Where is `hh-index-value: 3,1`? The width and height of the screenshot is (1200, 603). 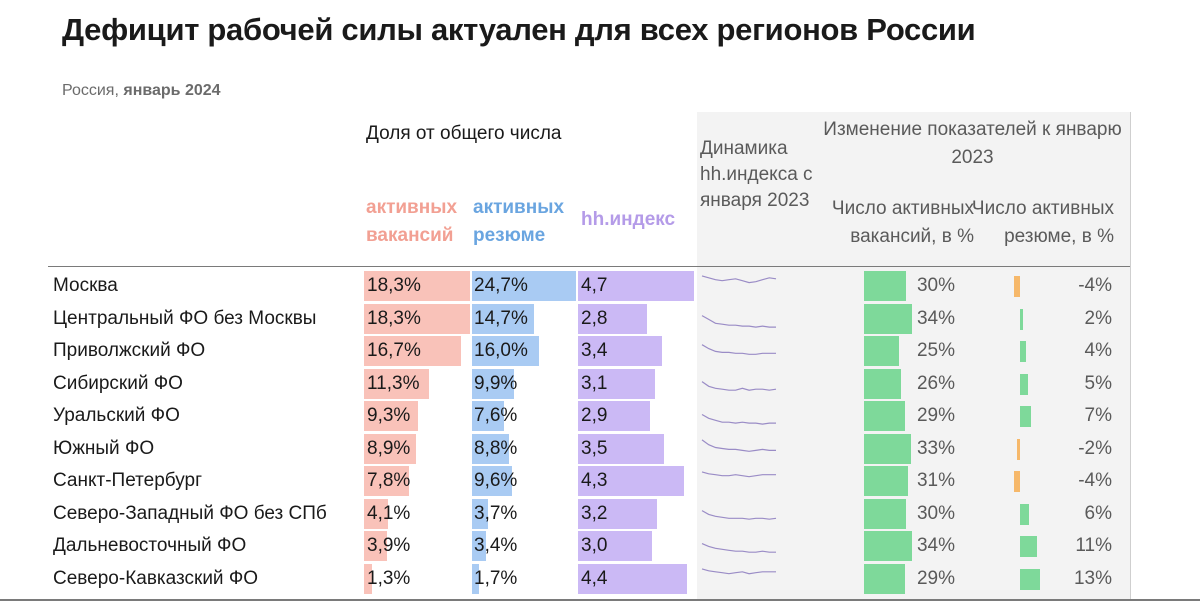
hh-index-value: 3,1 is located at coordinates (594, 383).